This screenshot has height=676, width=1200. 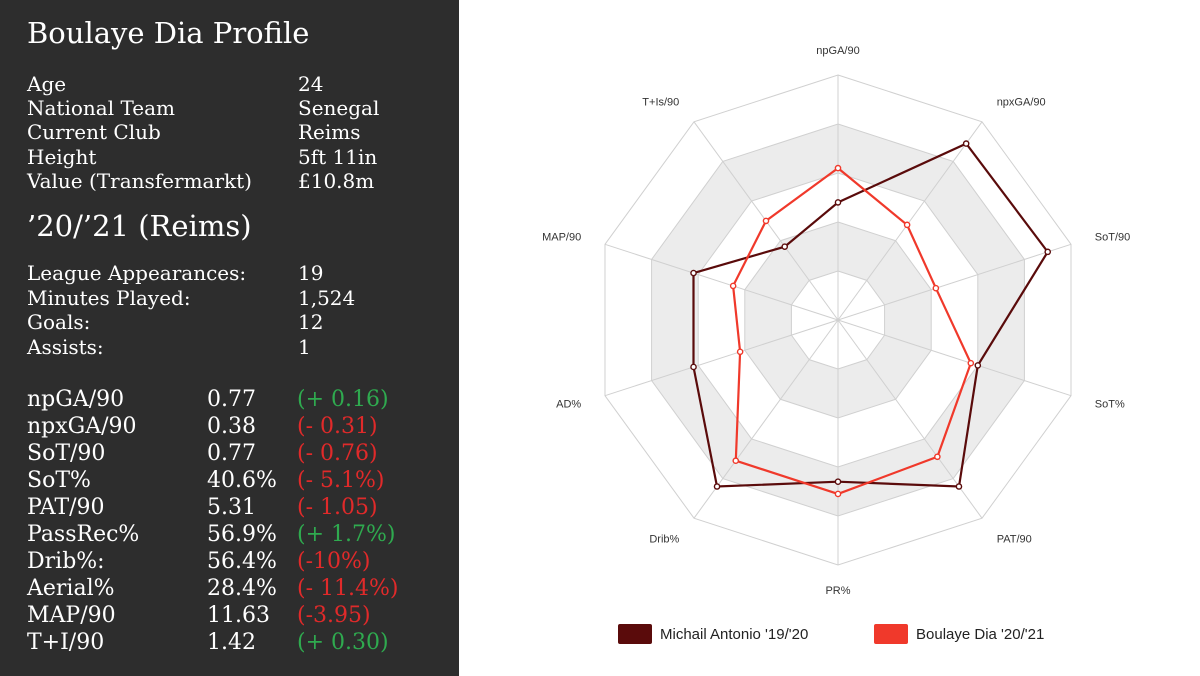 I want to click on stat-value: 56.4%, so click(x=242, y=561).